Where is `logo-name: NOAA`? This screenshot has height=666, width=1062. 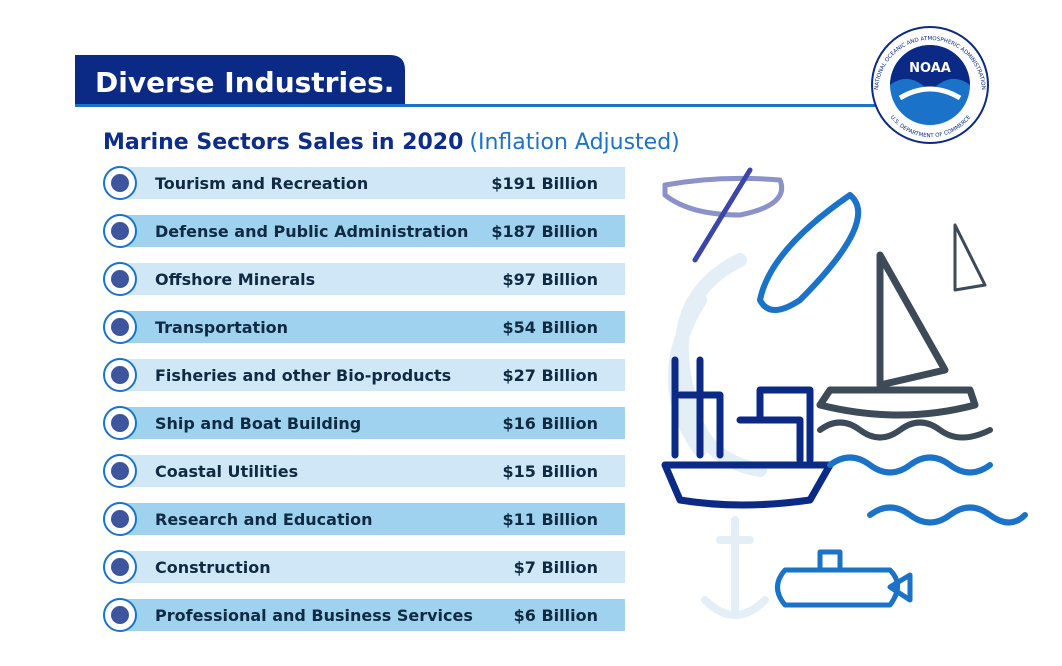 logo-name: NOAA is located at coordinates (930, 68).